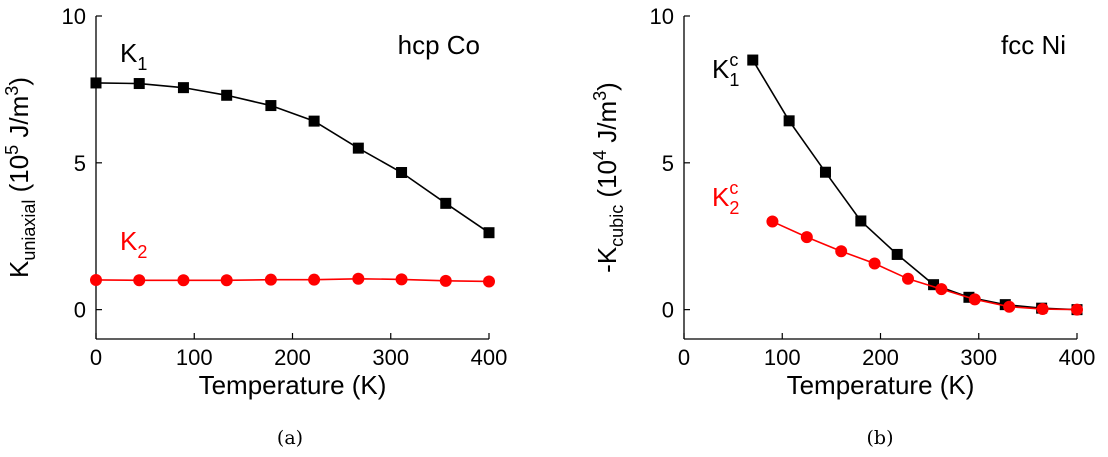 The width and height of the screenshot is (1108, 457). Describe the element at coordinates (292, 280) in the screenshot. I see `series-line-K2` at that location.